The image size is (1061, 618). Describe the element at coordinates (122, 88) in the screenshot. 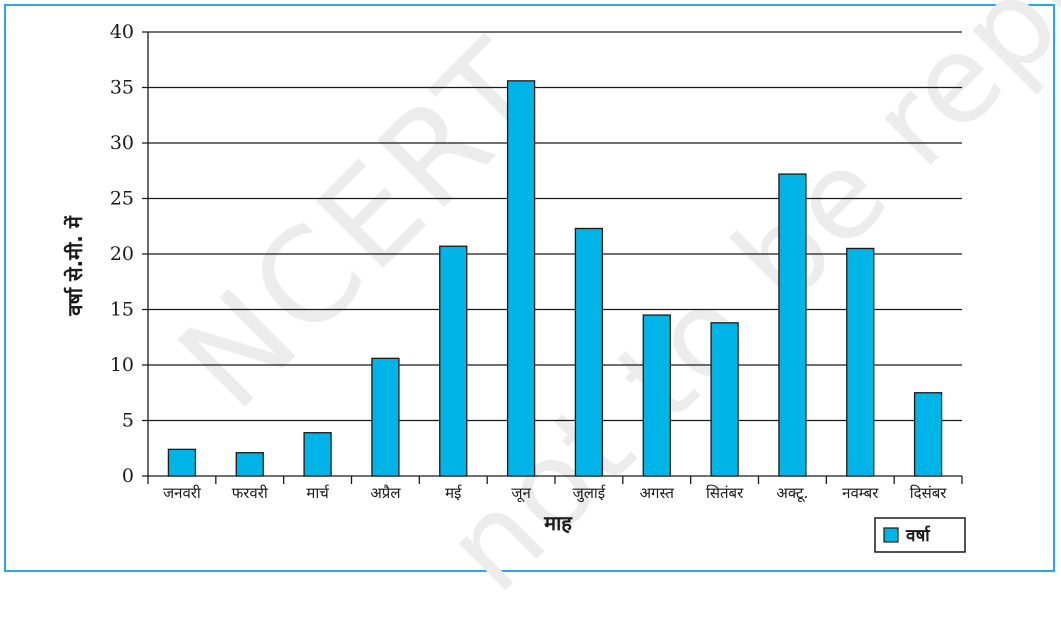

I see `y-tick-label: 35` at that location.